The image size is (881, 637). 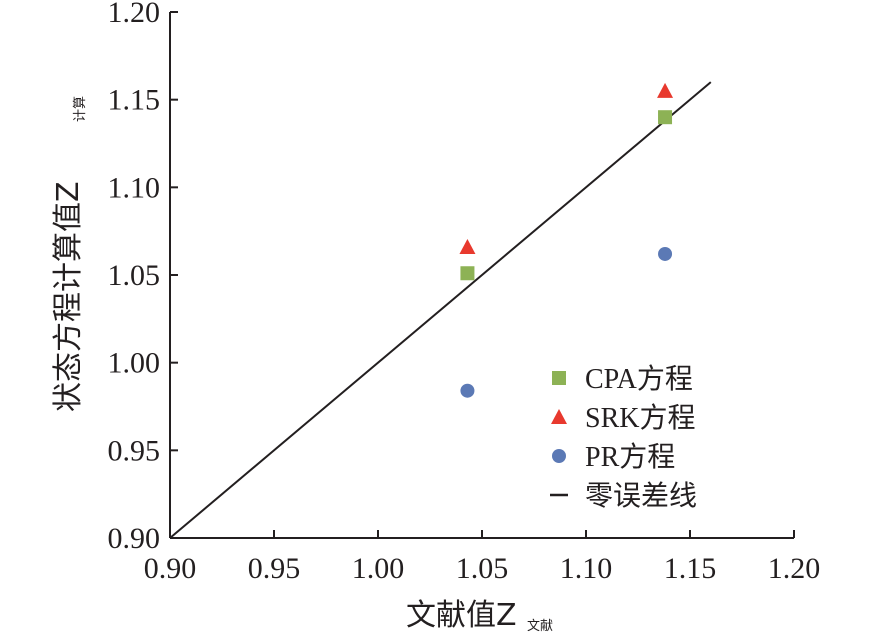 I want to click on x-axis-title-subscript: 文献, so click(x=540, y=626).